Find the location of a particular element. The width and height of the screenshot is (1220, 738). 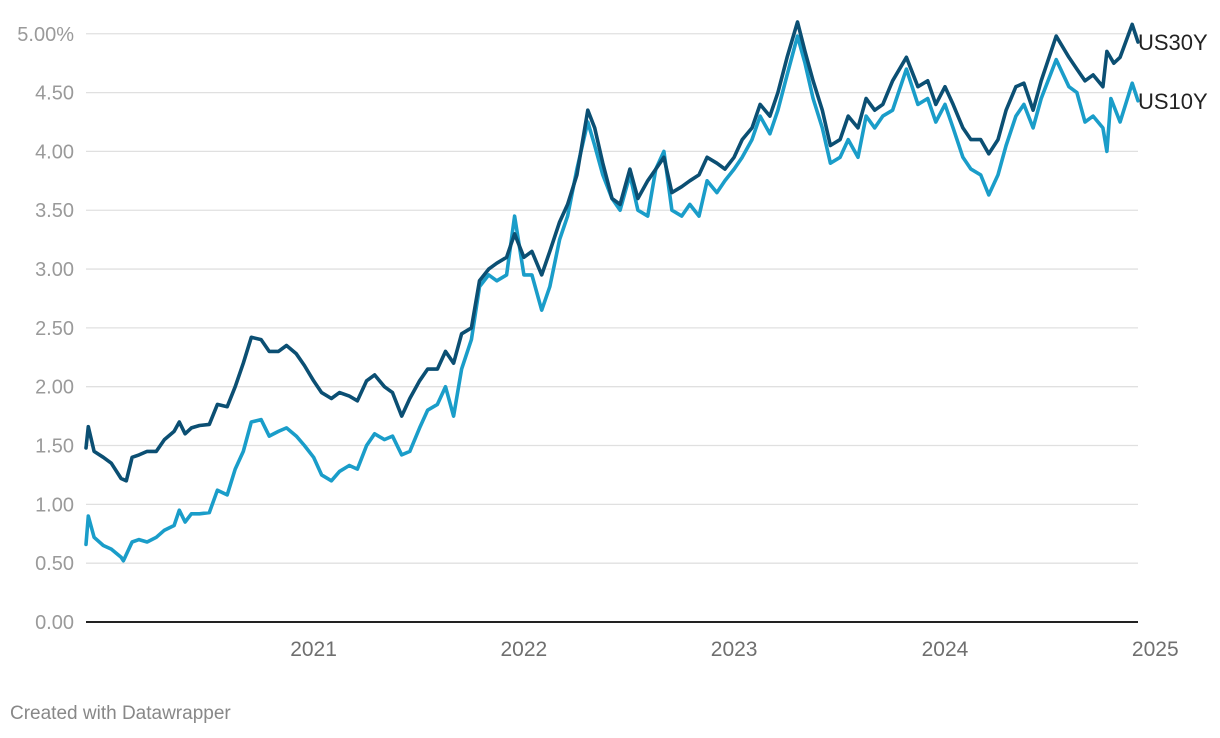

y-tick-label: 2.50 is located at coordinates (54, 329).